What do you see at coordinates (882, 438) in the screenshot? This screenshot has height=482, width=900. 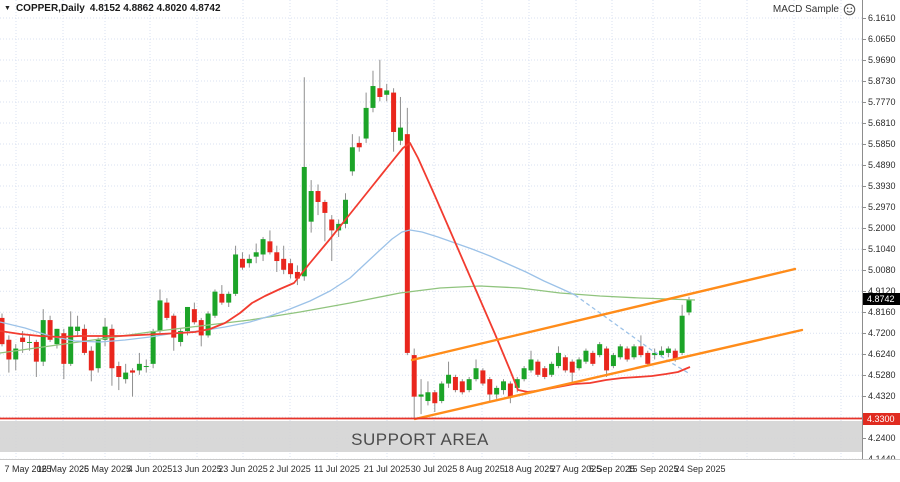 I see `price-label: 4.2400` at bounding box center [882, 438].